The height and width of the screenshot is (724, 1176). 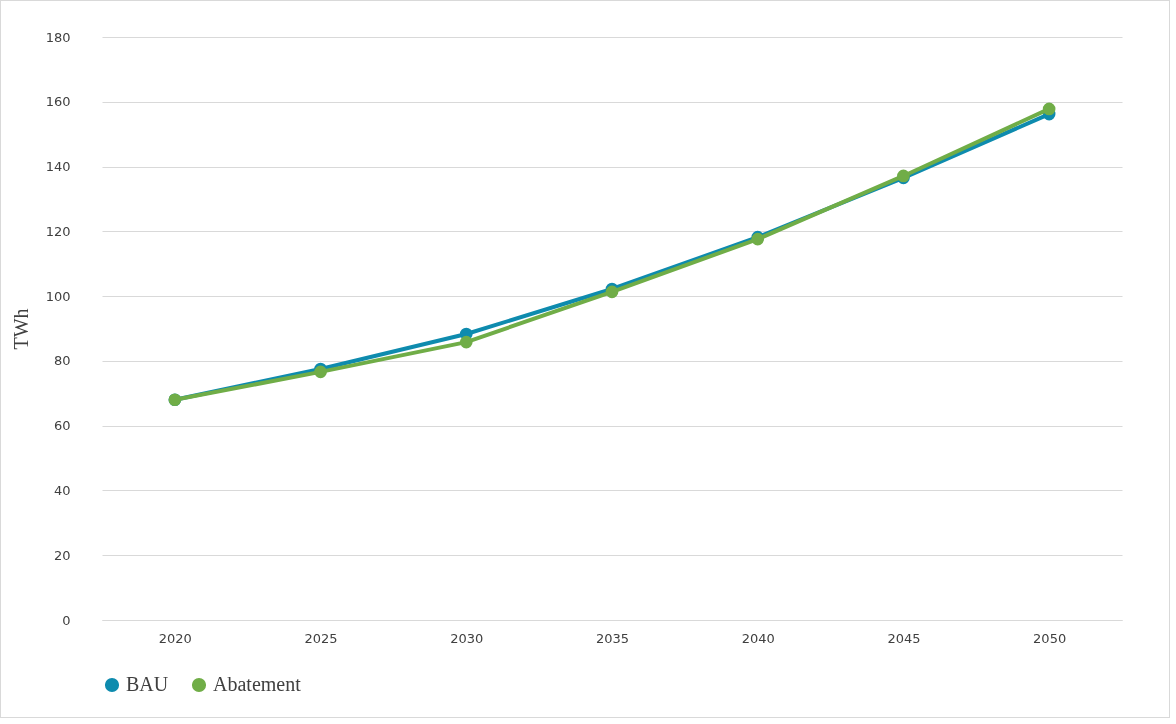 I want to click on y-tick-label: 120, so click(x=58, y=231).